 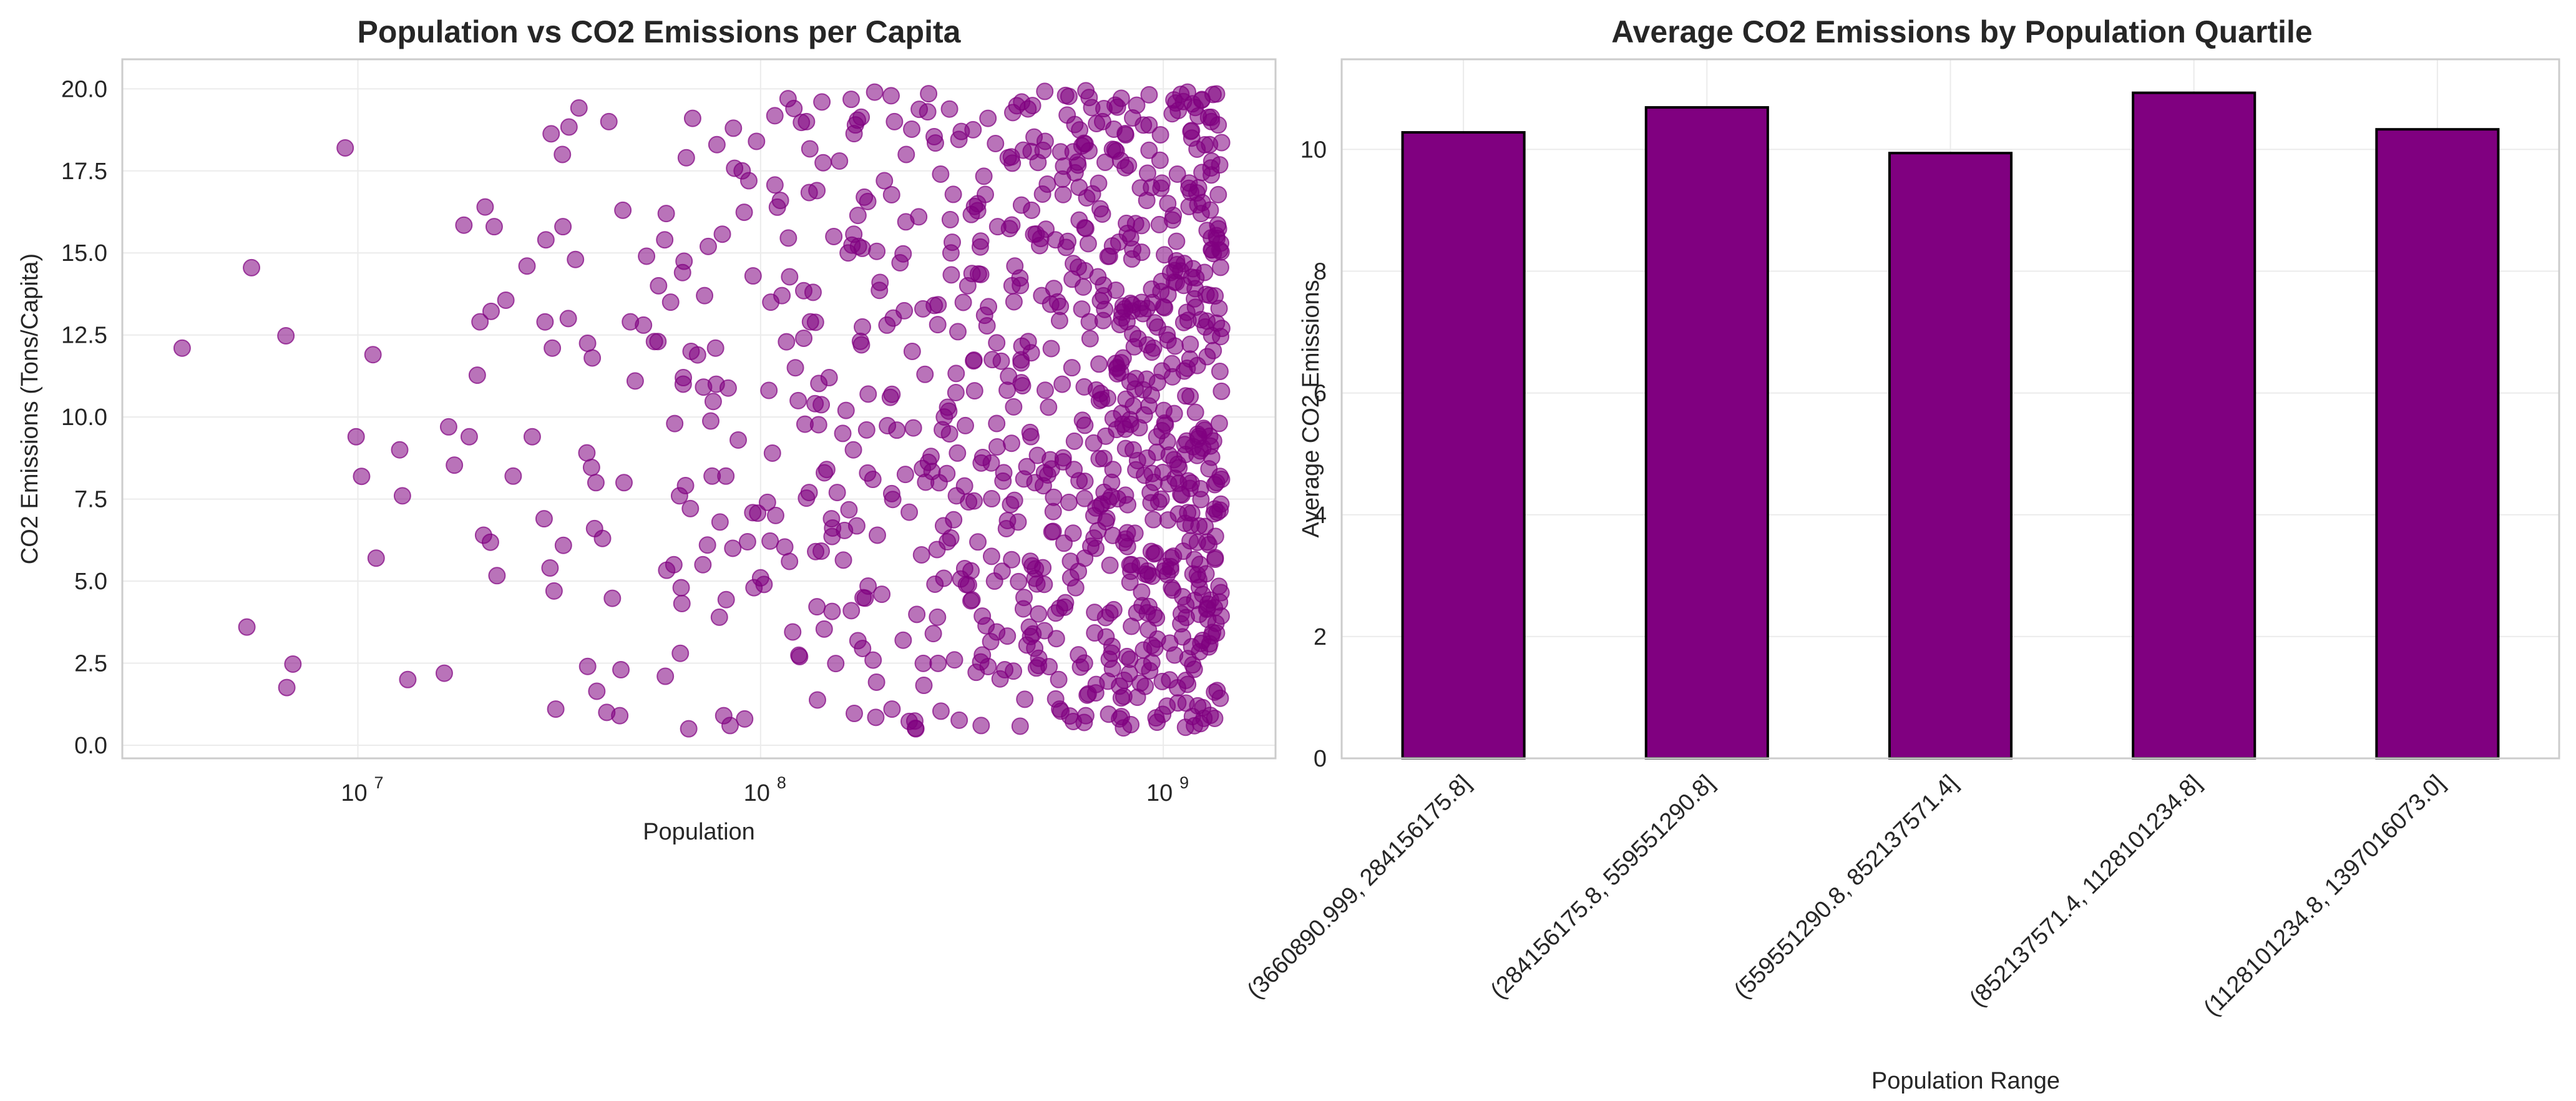 What do you see at coordinates (1320, 272) in the screenshot?
I see `bar-y-tick-label: 8` at bounding box center [1320, 272].